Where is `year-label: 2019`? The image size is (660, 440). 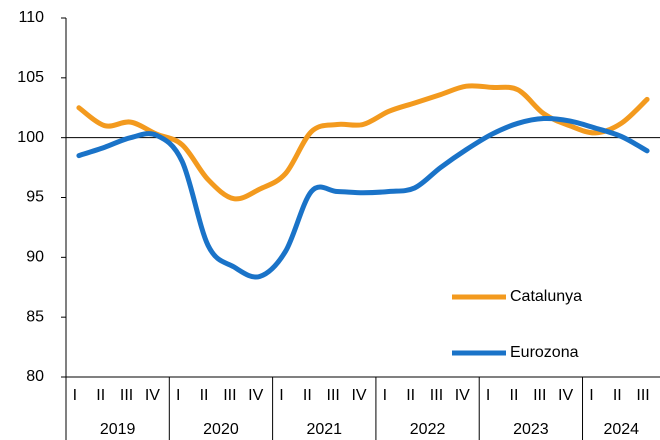 year-label: 2019 is located at coordinates (118, 429).